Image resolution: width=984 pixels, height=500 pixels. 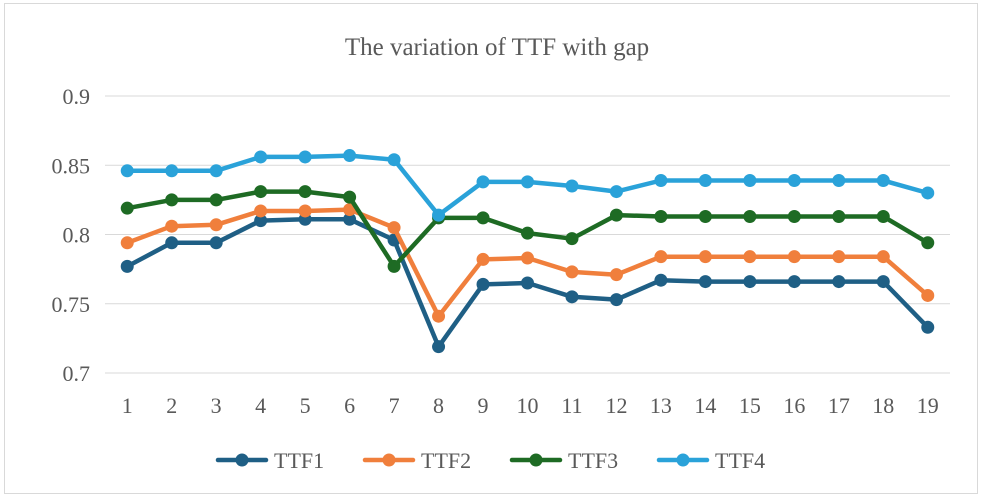 What do you see at coordinates (438, 405) in the screenshot?
I see `x-tick-label: 8` at bounding box center [438, 405].